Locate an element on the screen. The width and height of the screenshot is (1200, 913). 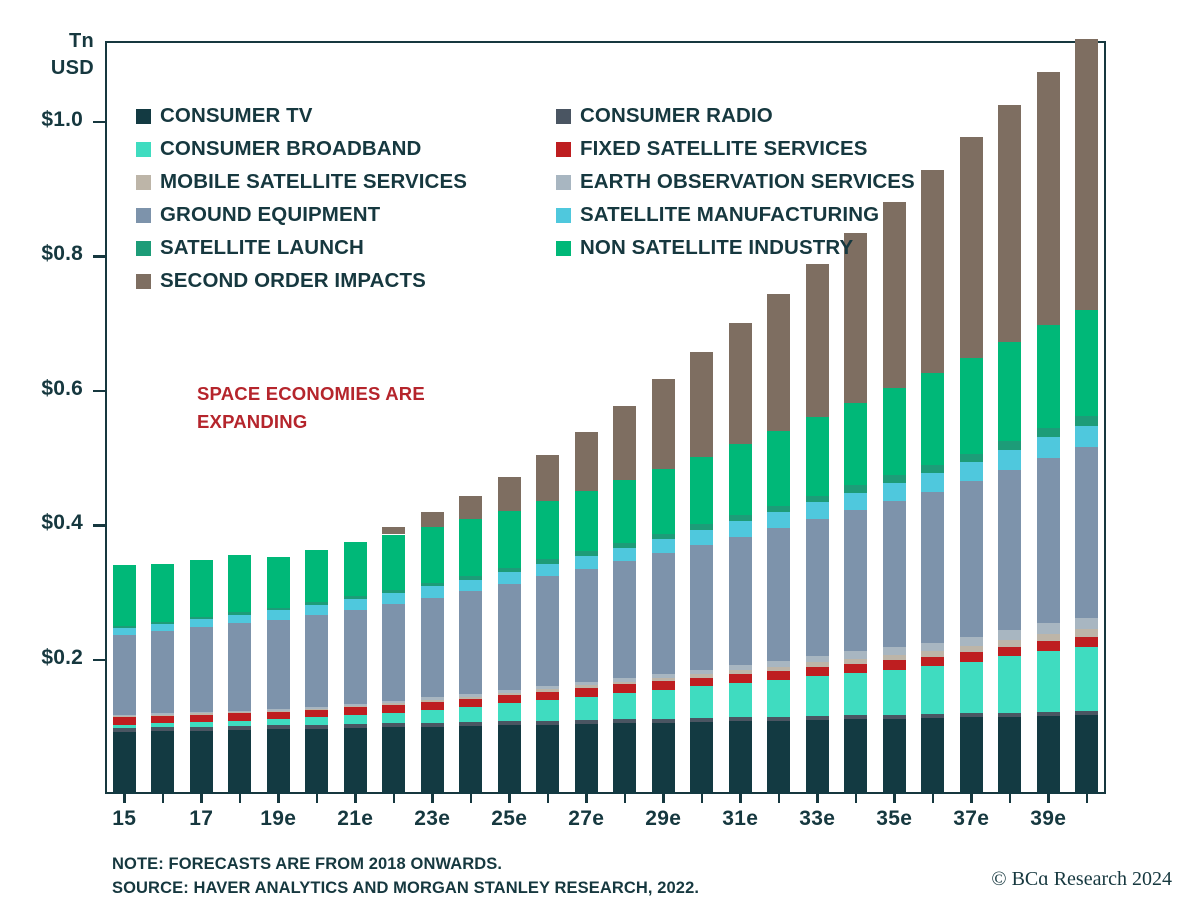
legend-item-fixed-satellite-services: FIXED SATELLITE SERVICES is located at coordinates (761, 148).